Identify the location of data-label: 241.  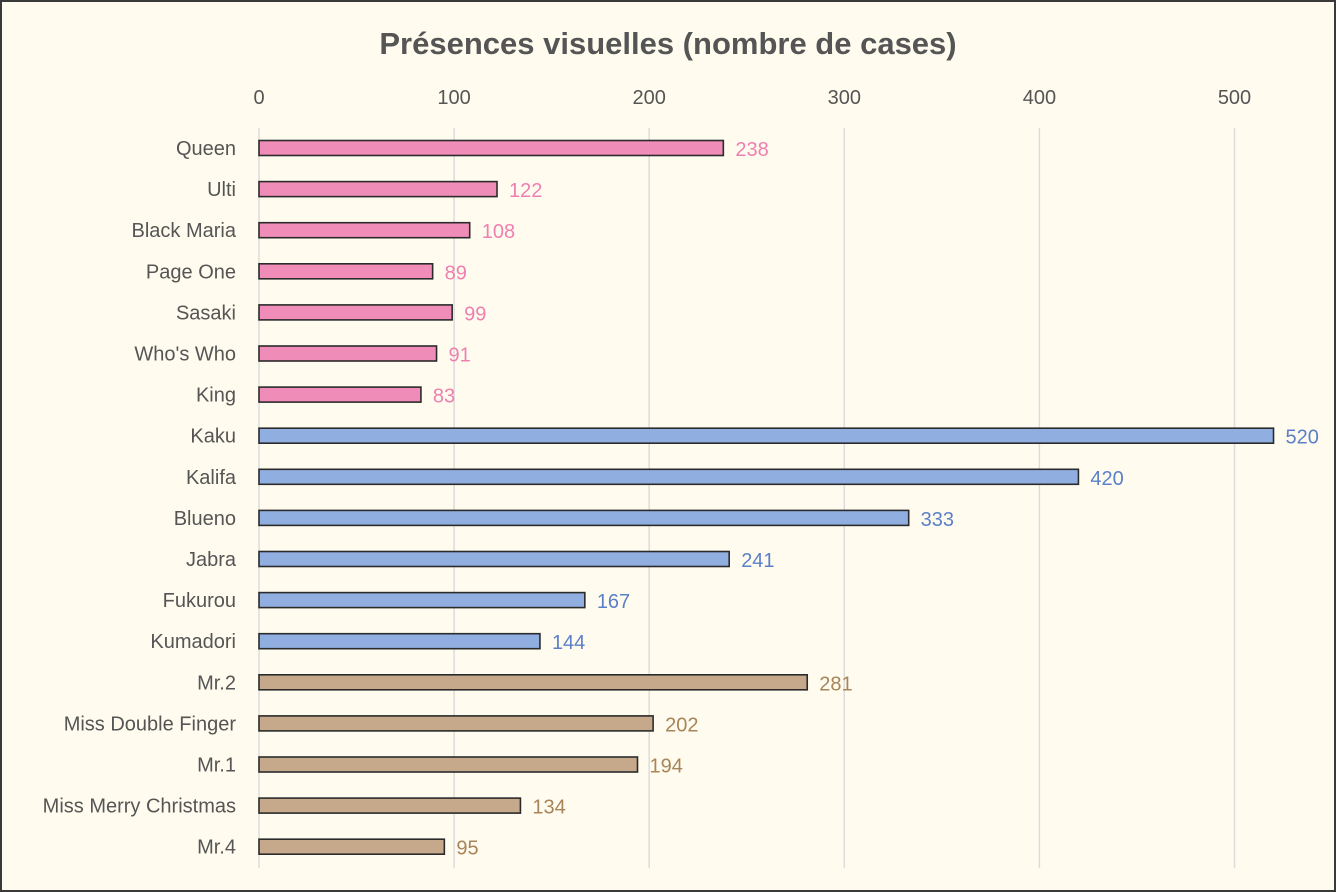
(757, 561).